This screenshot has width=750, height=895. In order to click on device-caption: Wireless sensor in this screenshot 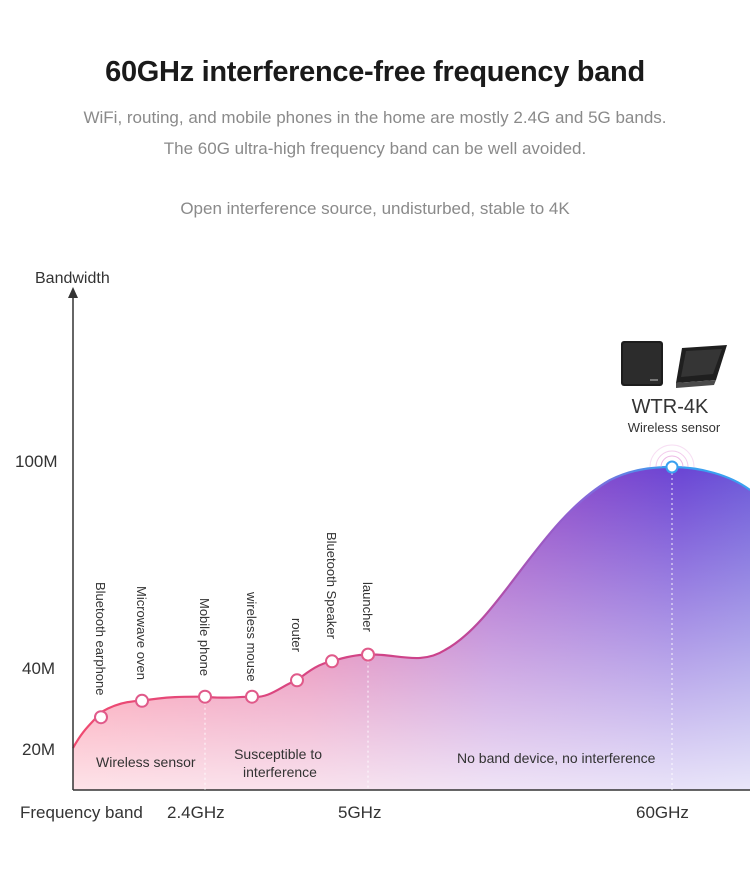, I will do `click(674, 427)`.